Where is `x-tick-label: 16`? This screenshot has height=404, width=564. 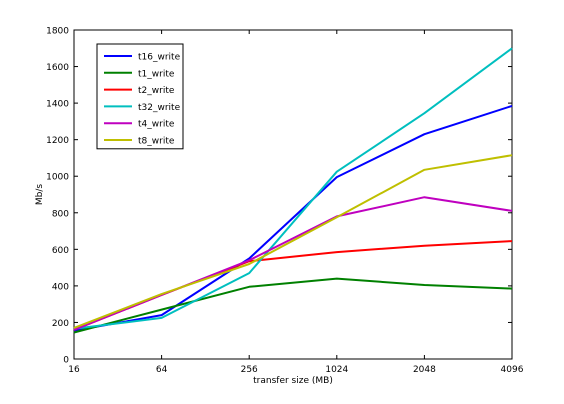 x-tick-label: 16 is located at coordinates (74, 370).